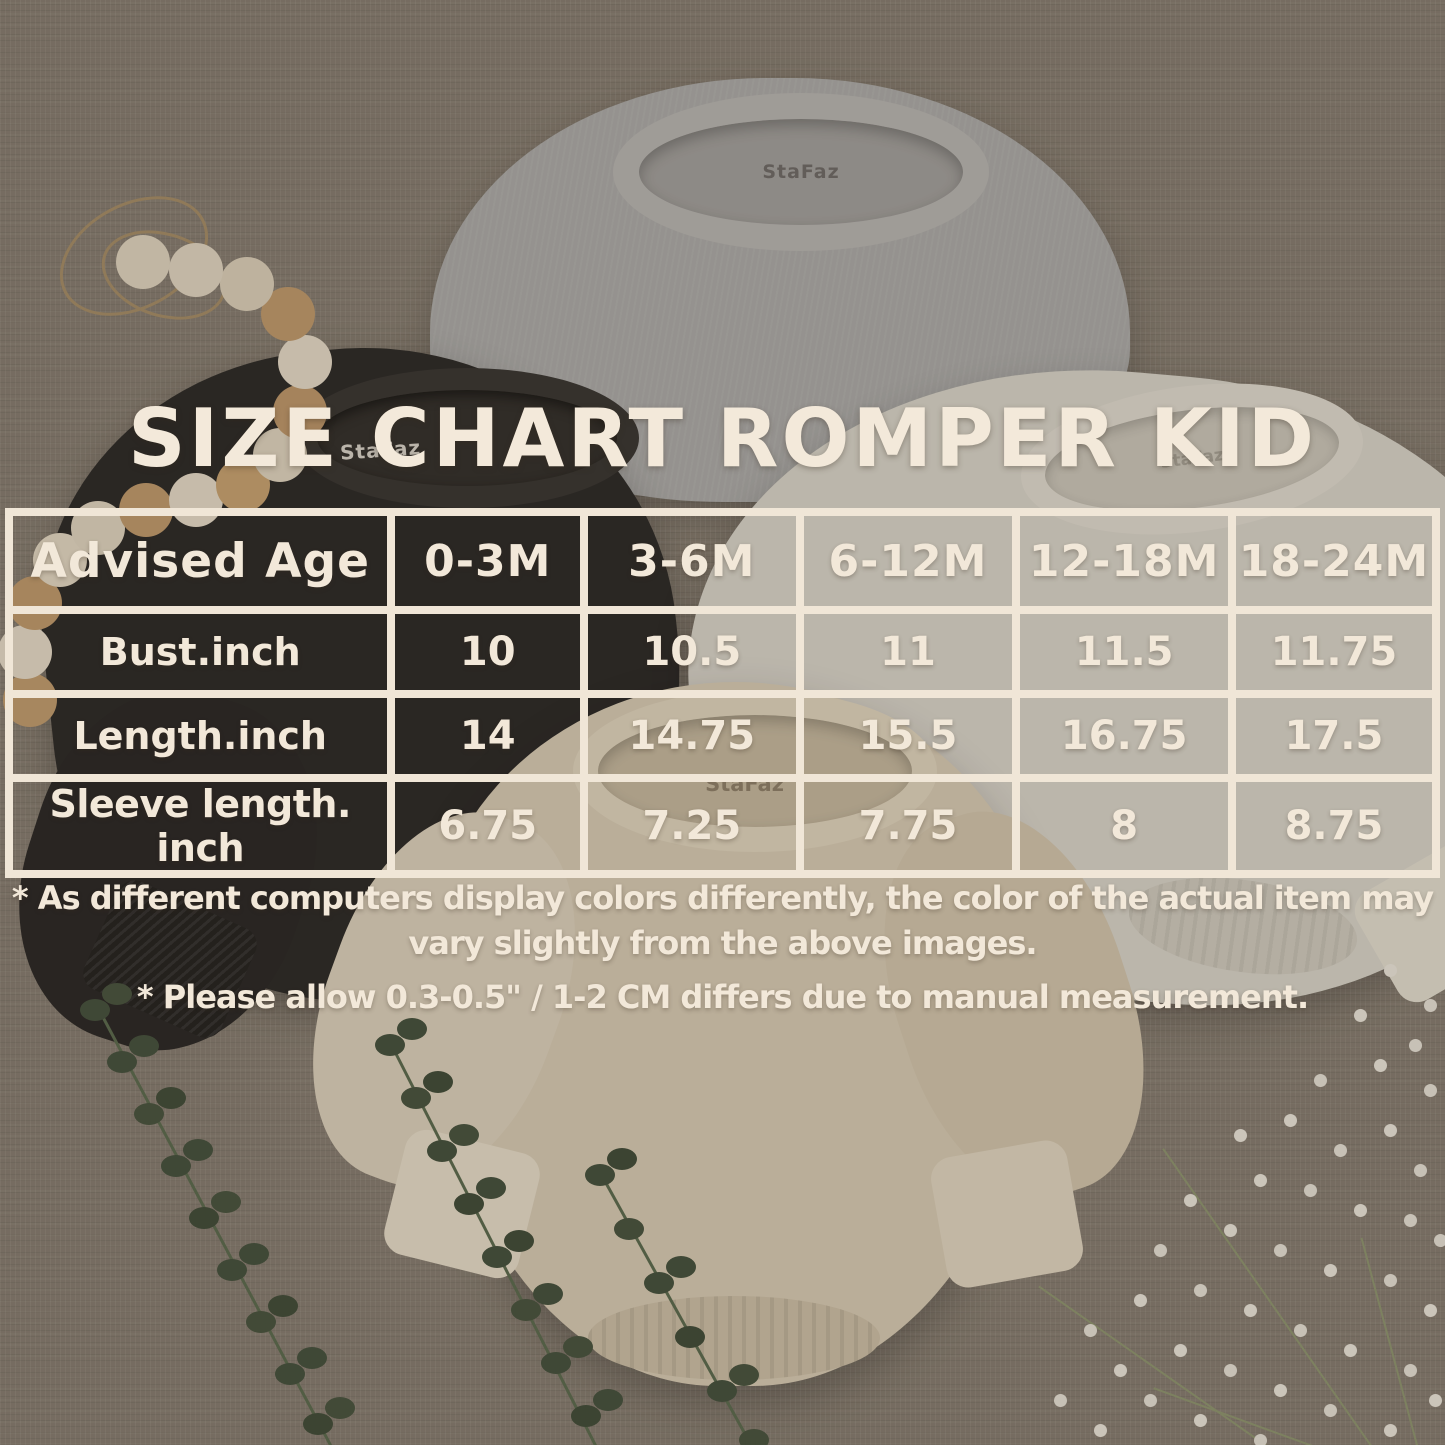 This screenshot has height=1445, width=1445. I want to click on table-cell: 7.25, so click(692, 826).